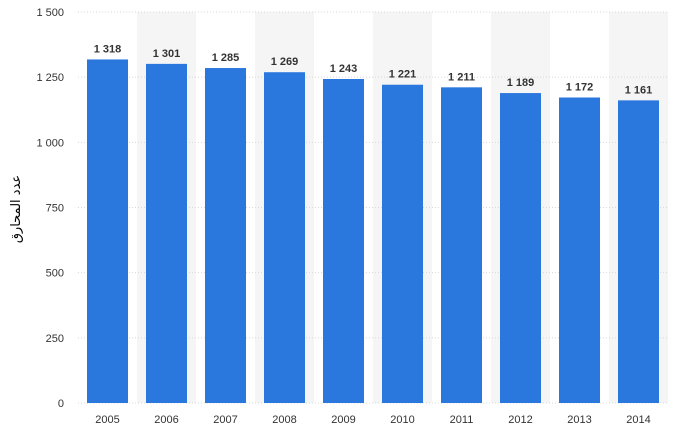  What do you see at coordinates (55, 209) in the screenshot?
I see `y-tick-label: 750` at bounding box center [55, 209].